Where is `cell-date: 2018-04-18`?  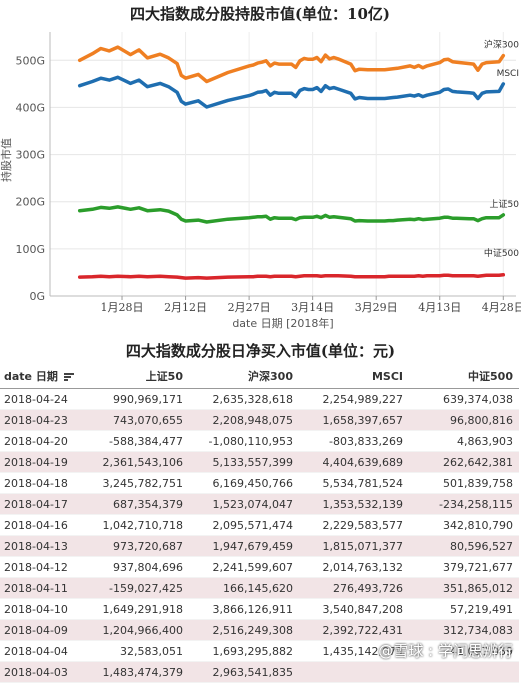
cell-date: 2018-04-18 is located at coordinates (50, 483).